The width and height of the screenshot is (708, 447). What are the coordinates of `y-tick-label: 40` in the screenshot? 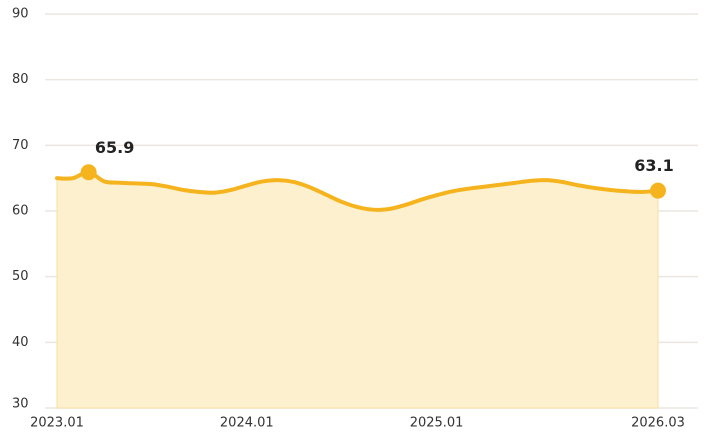 It's located at (20, 342).